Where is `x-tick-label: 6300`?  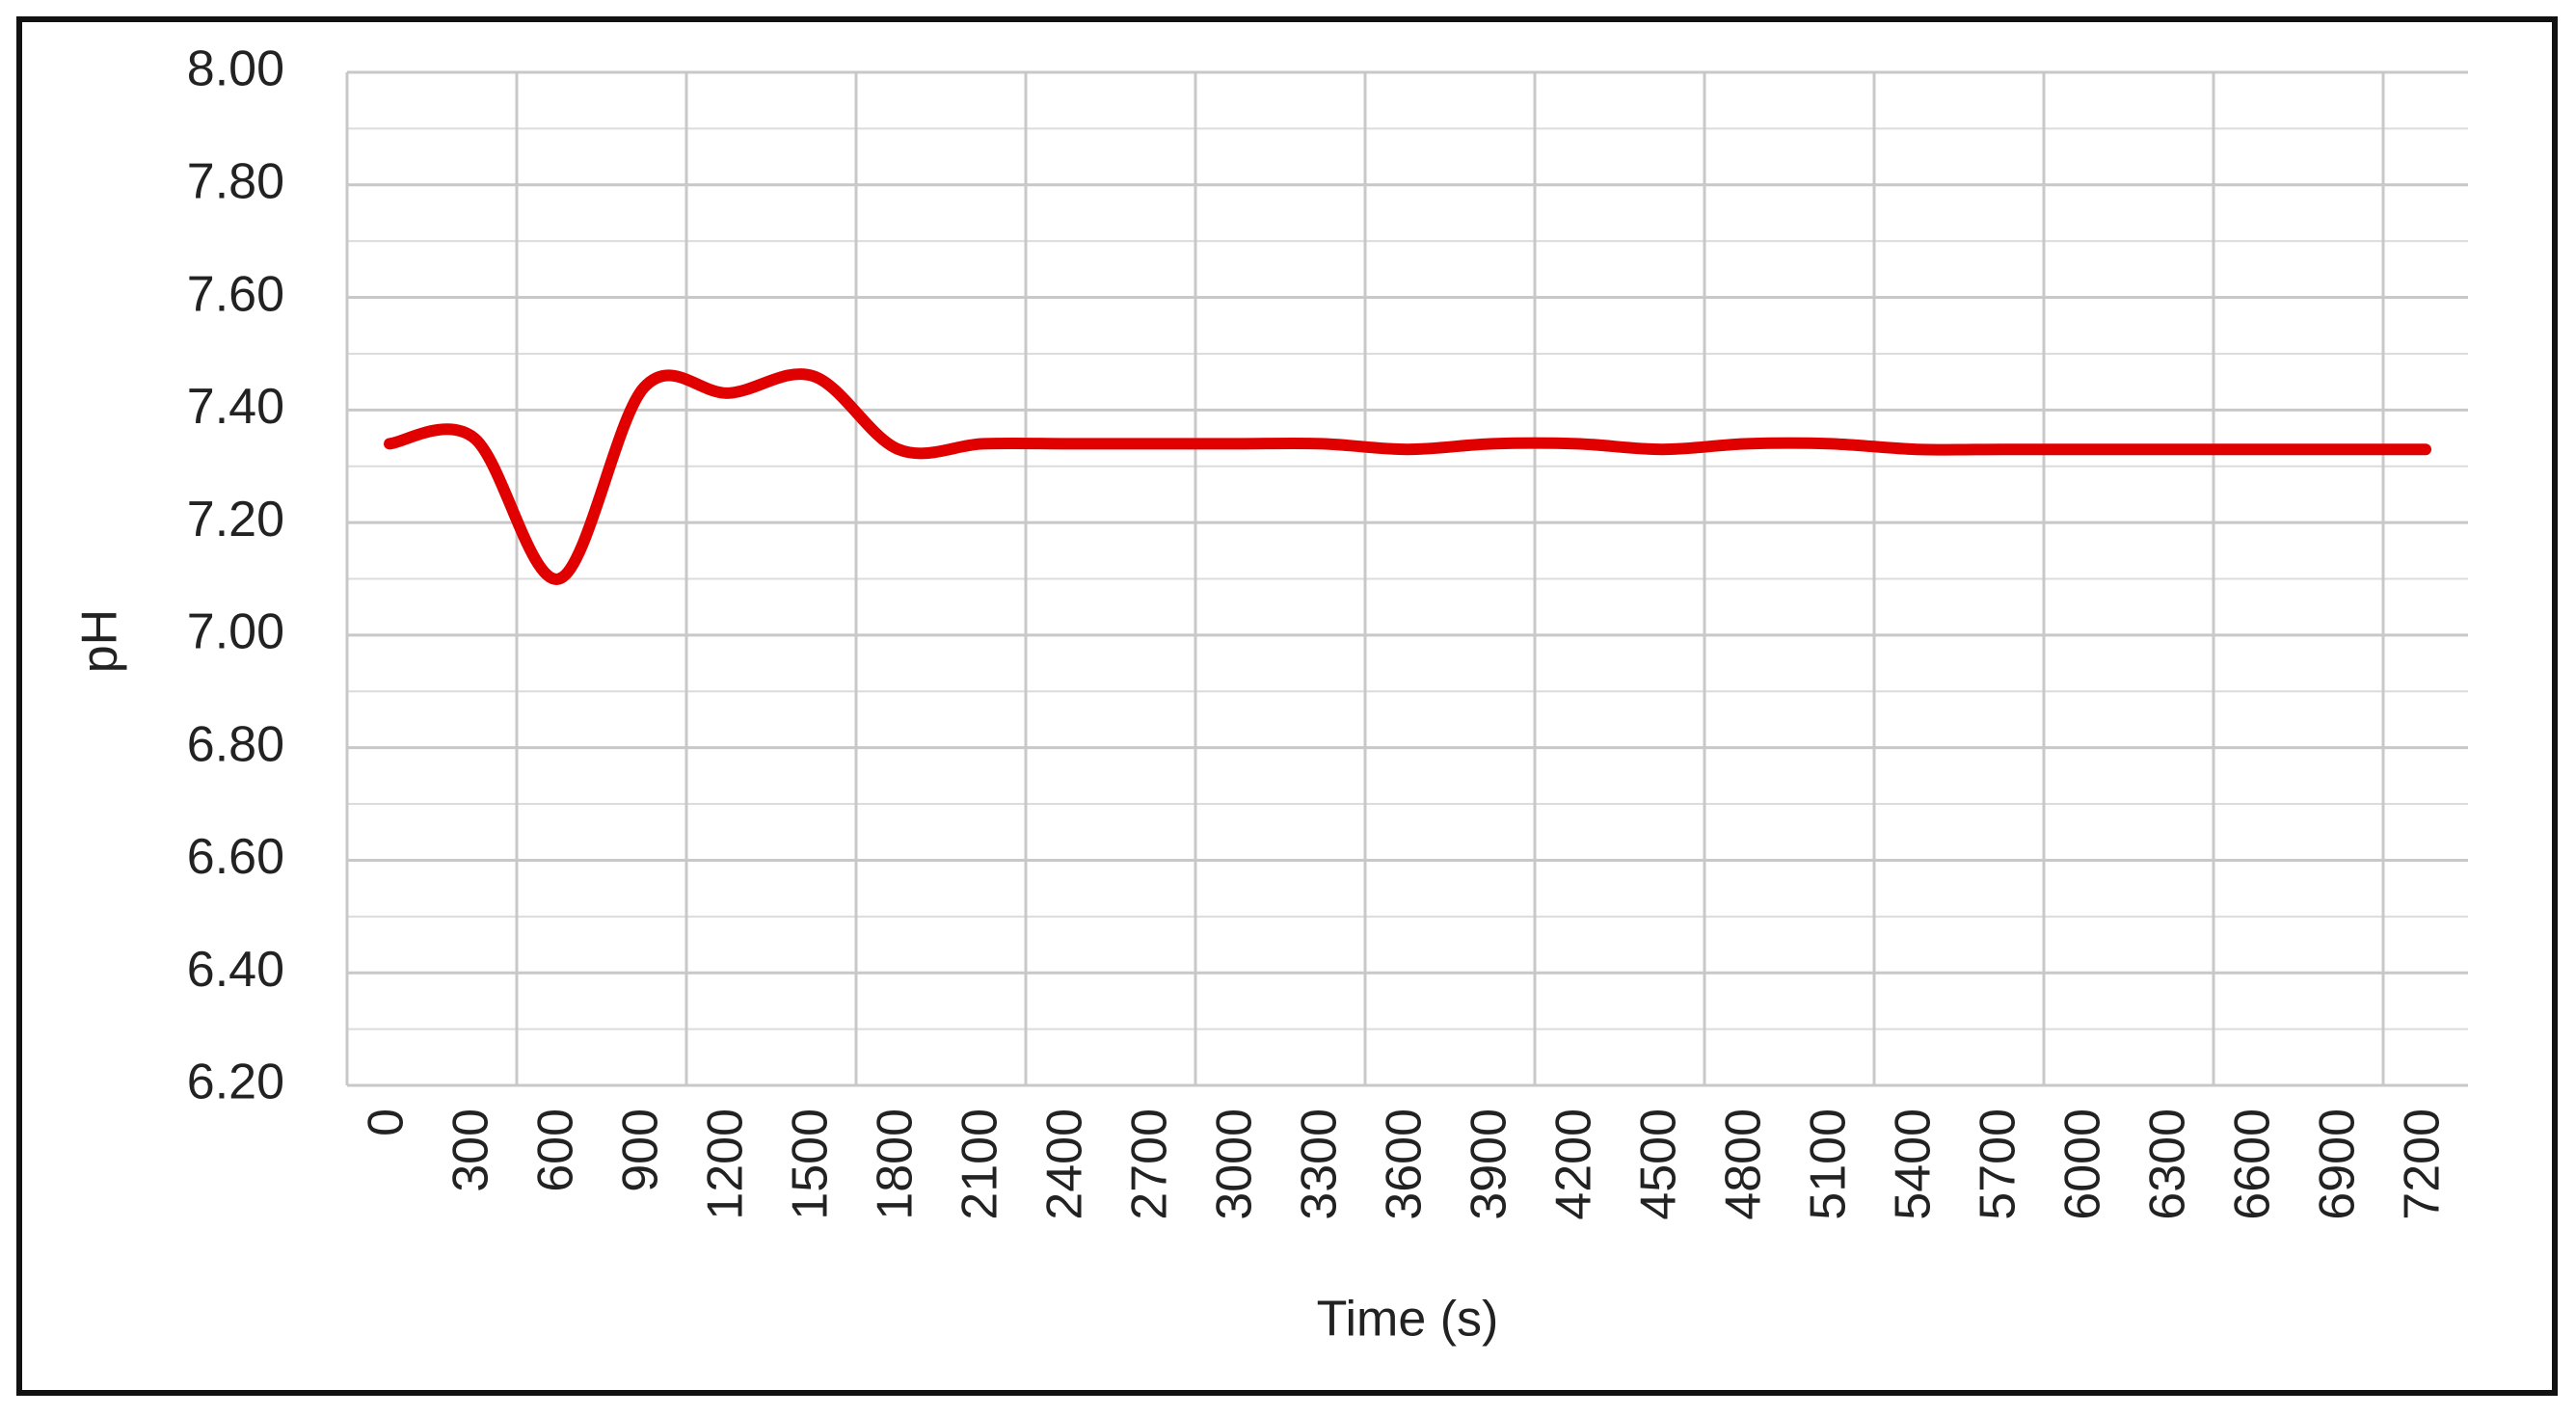 x-tick-label: 6300 is located at coordinates (2168, 1165).